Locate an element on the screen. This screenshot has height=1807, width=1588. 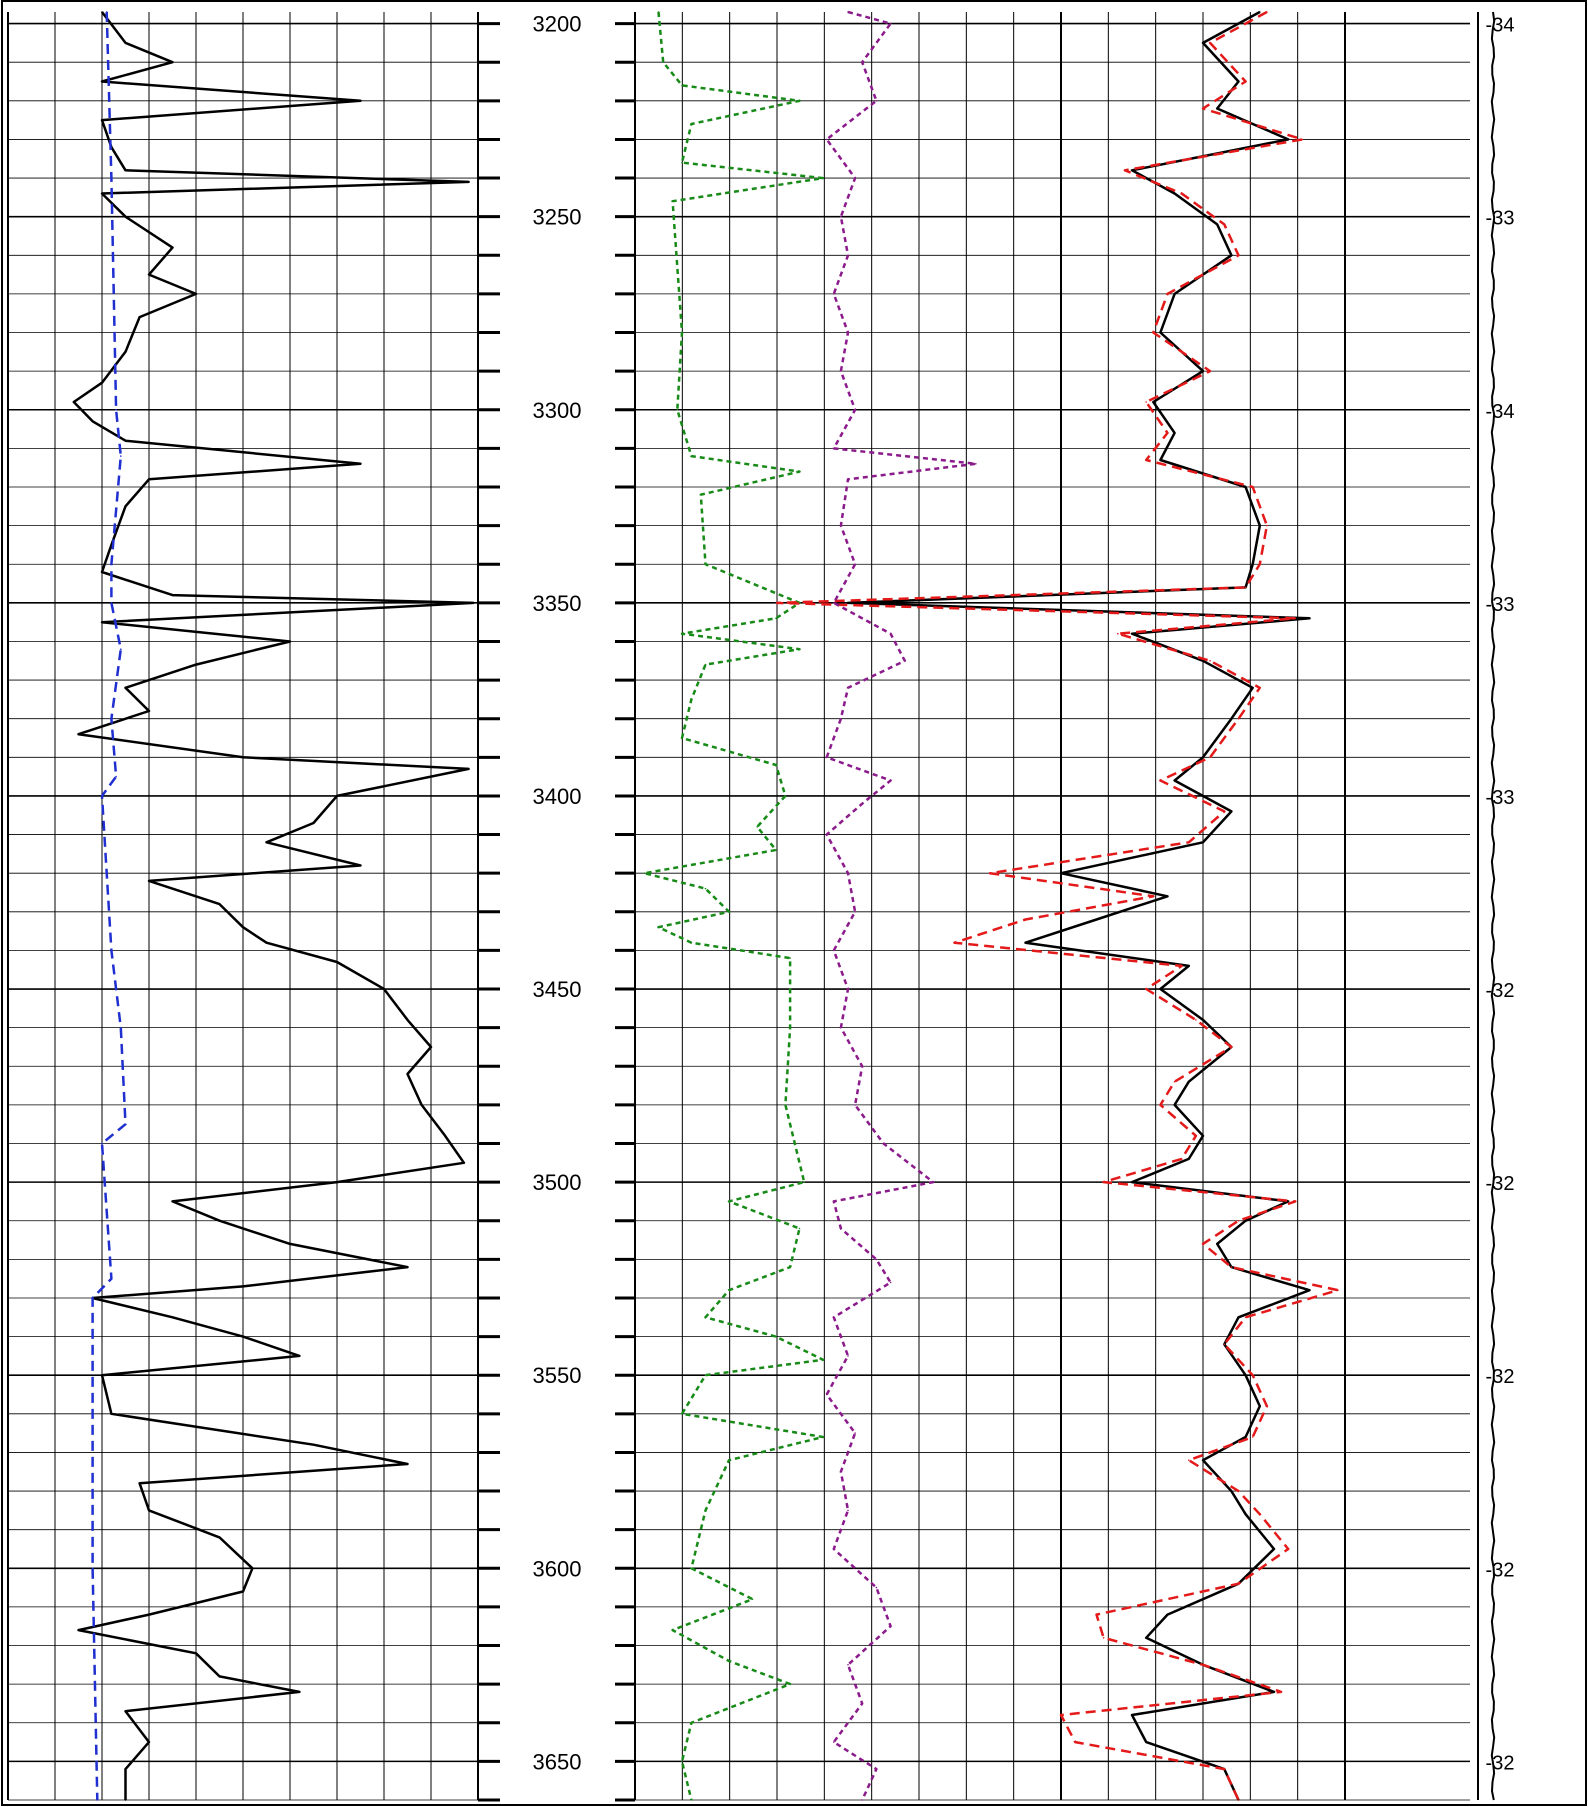
depth-label: 3500 is located at coordinates (557, 1182).